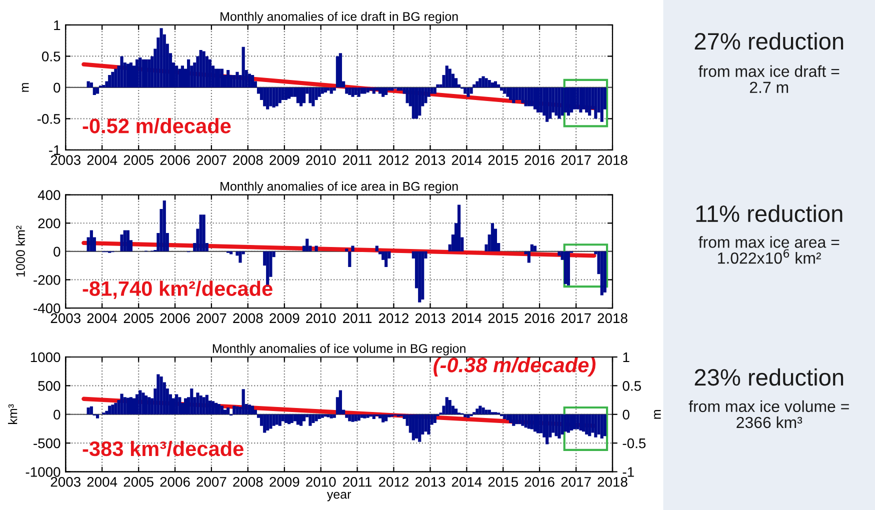 This screenshot has height=510, width=875. I want to click on y-tick-label: 400, so click(49, 195).